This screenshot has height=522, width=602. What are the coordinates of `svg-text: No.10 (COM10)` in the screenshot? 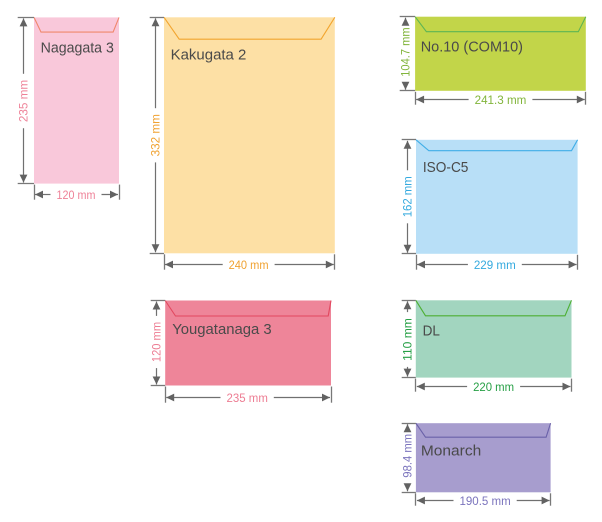 It's located at (472, 47).